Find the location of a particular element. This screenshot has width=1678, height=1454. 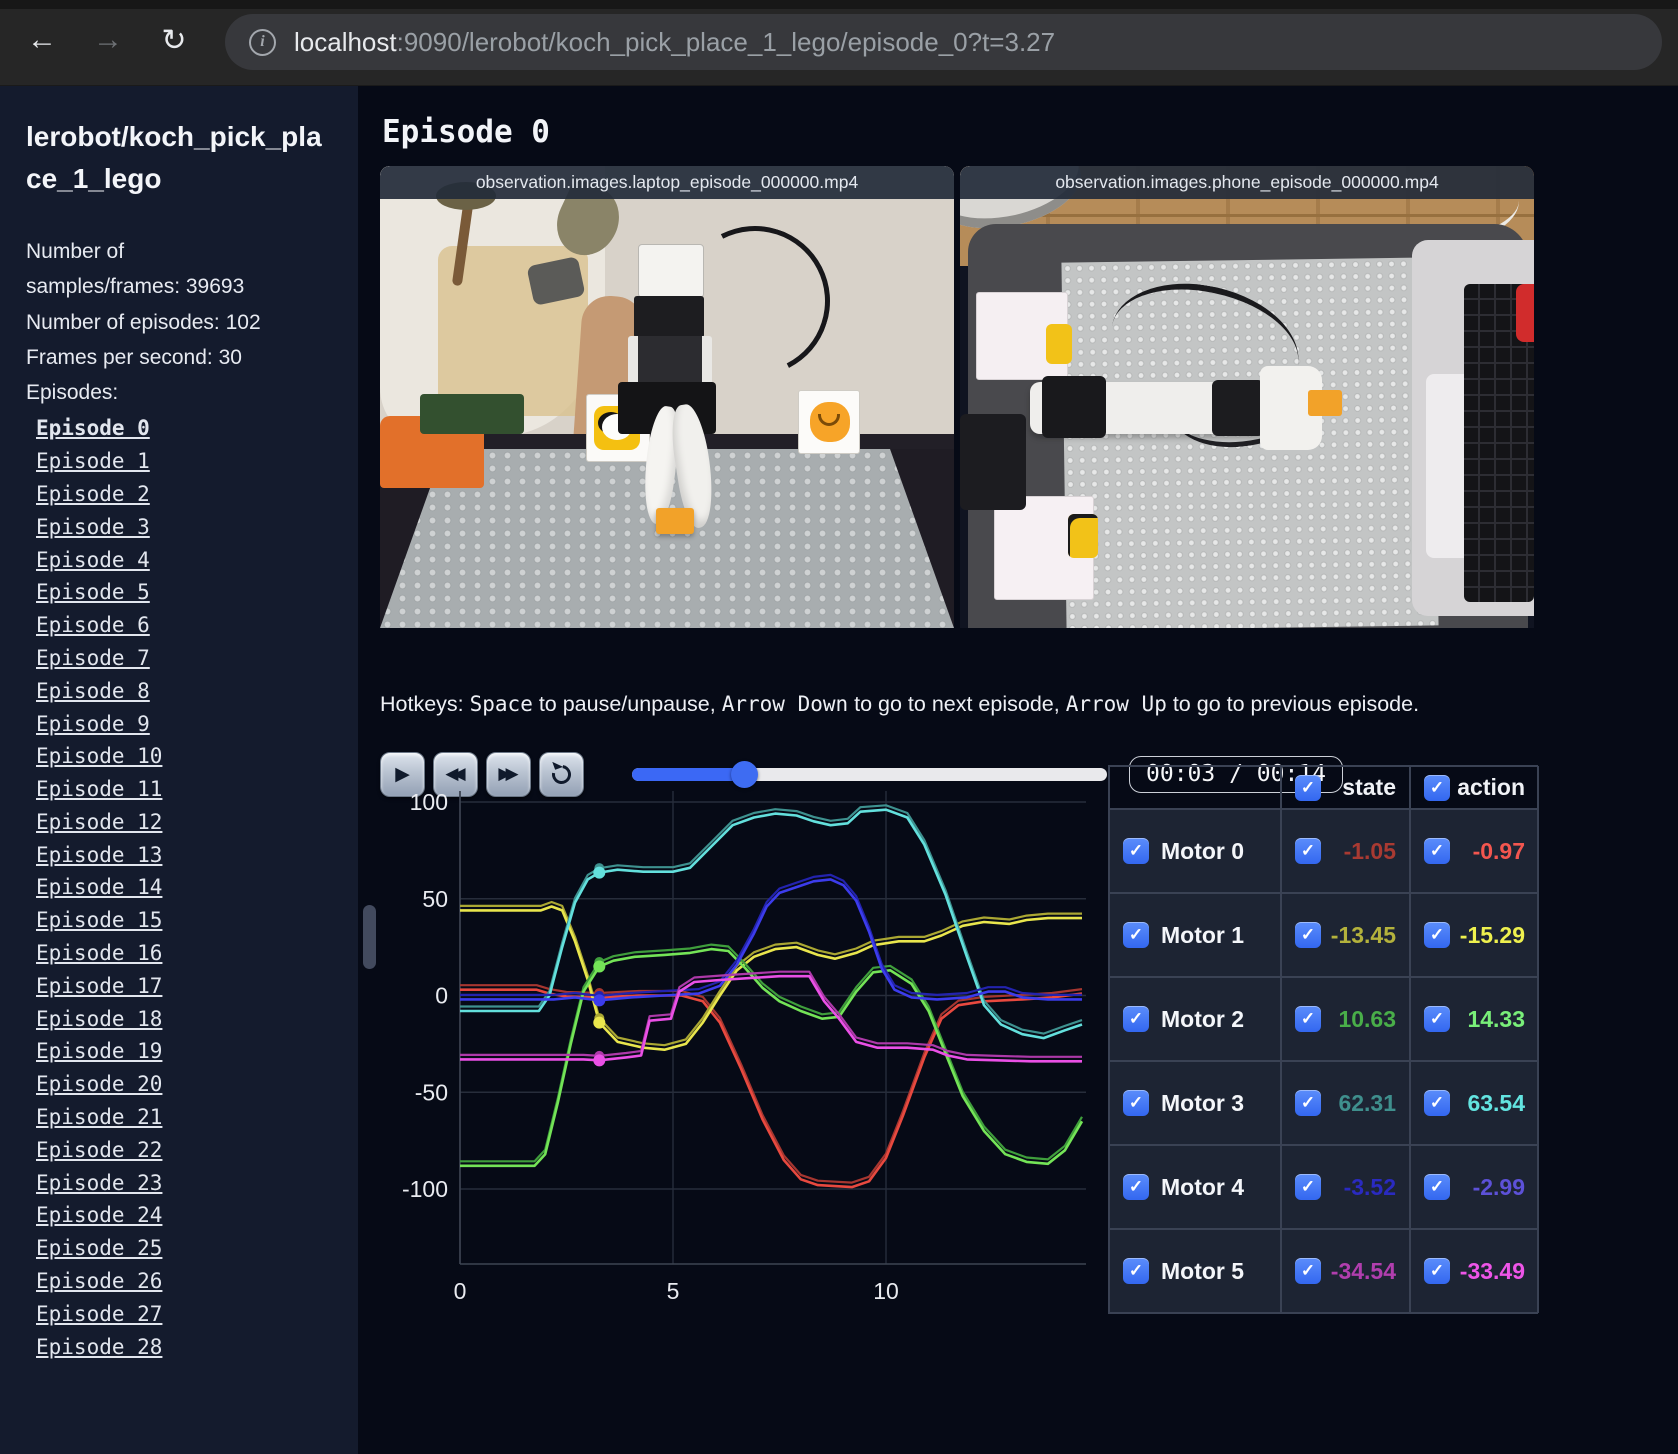

hotkeys-mid2: to go to next episode, is located at coordinates (957, 704).